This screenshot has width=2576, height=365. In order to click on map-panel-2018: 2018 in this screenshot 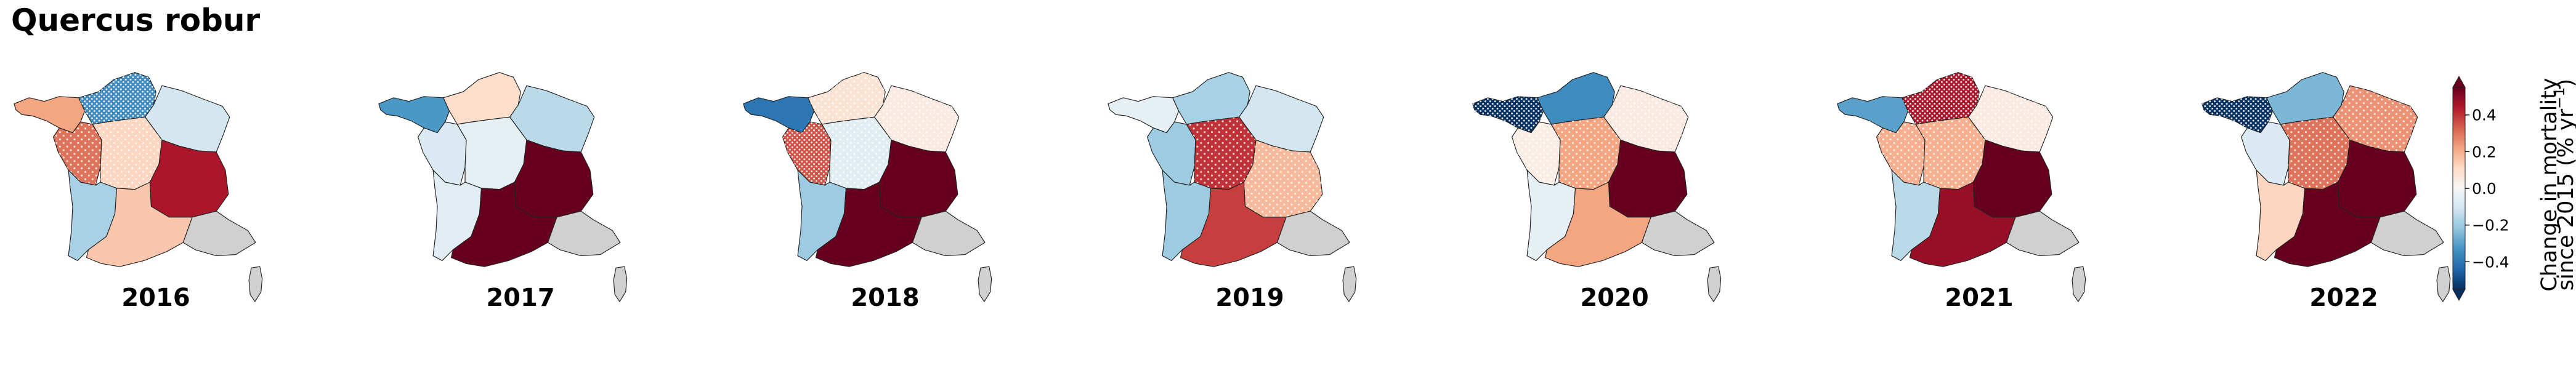, I will do `click(867, 192)`.